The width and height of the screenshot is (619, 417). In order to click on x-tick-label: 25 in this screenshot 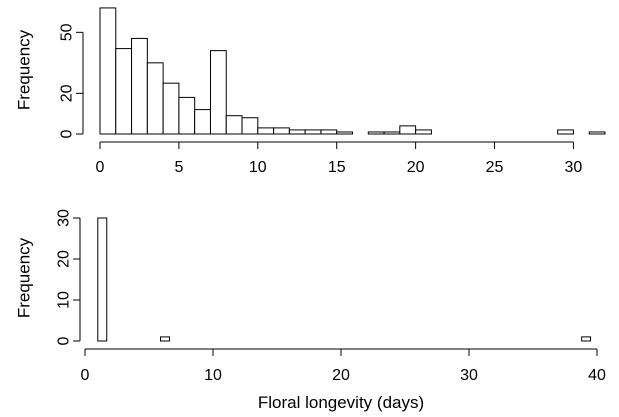, I will do `click(495, 167)`.